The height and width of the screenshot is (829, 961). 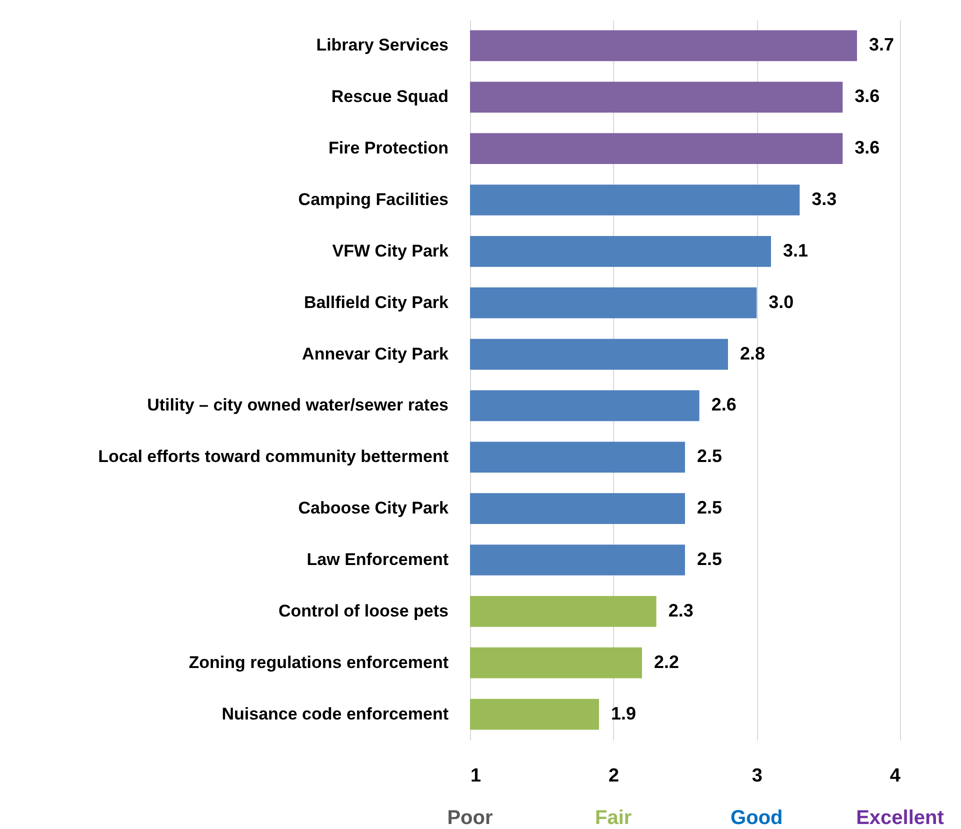 I want to click on y-tick-label: Rescue Squad, so click(x=389, y=96).